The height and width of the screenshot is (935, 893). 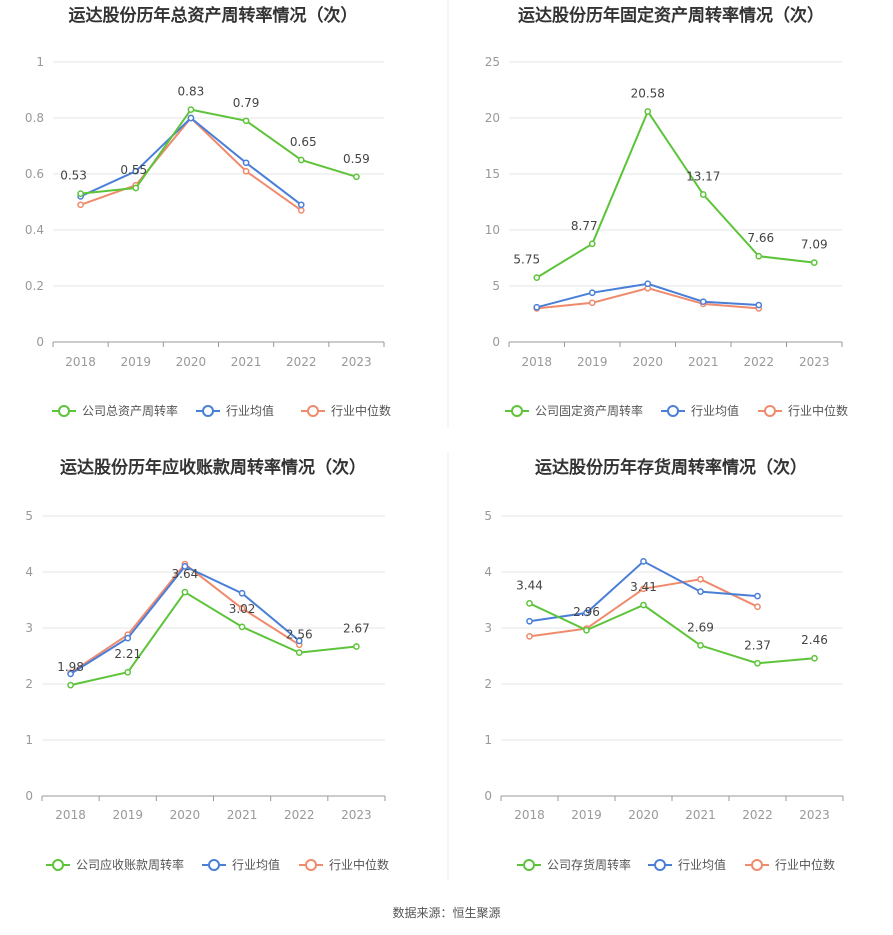 I want to click on y-tick-label: 0.8, so click(x=34, y=118).